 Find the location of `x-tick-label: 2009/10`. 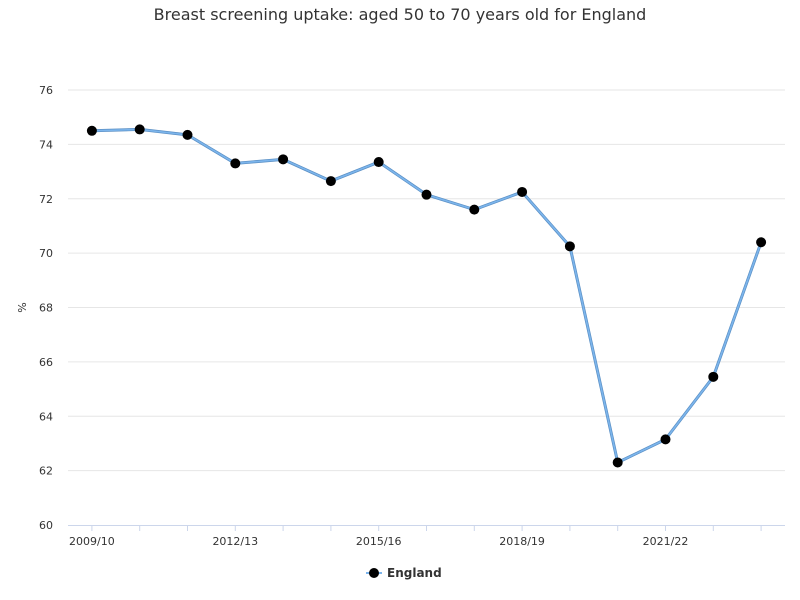

x-tick-label: 2009/10 is located at coordinates (92, 541).